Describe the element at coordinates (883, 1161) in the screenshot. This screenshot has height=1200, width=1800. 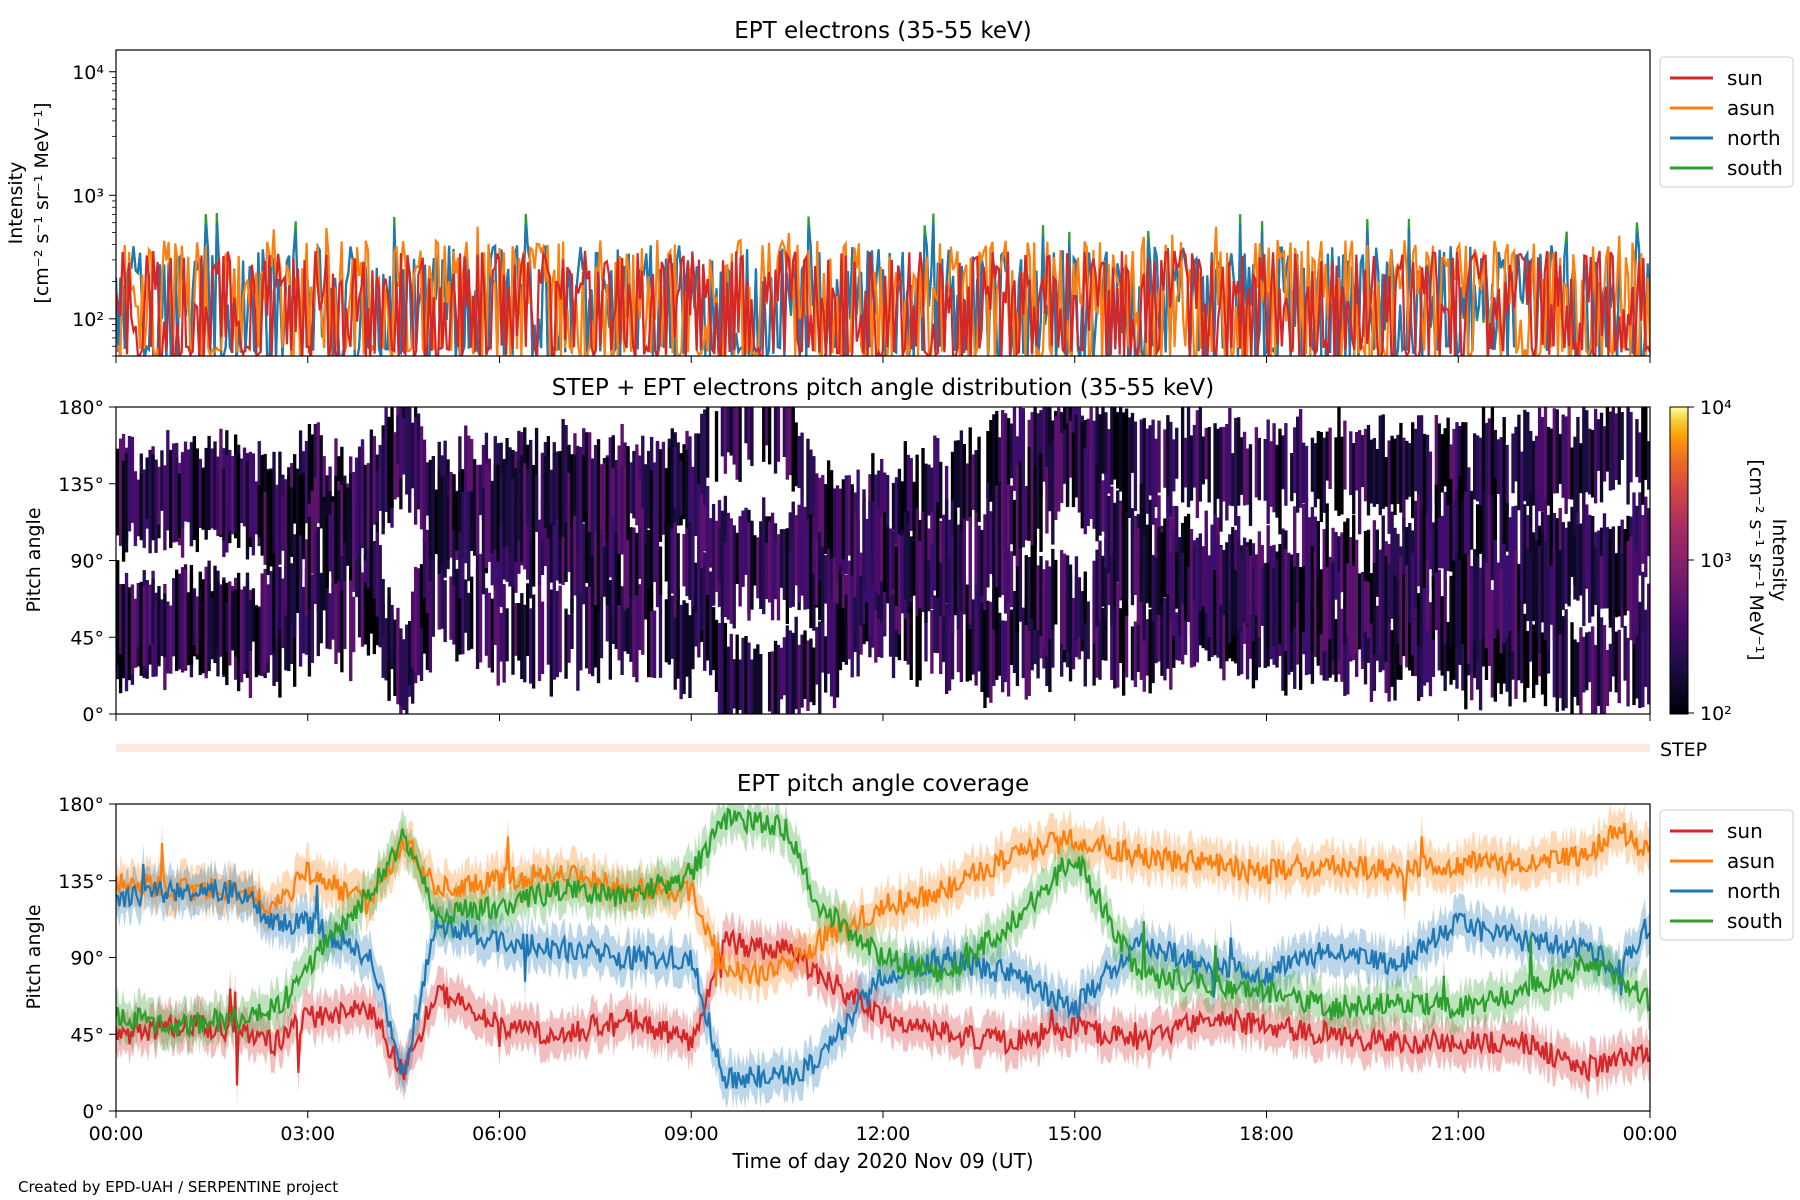
I see `x-axis-label: Time of day 2020 Nov 09 (UT)` at that location.